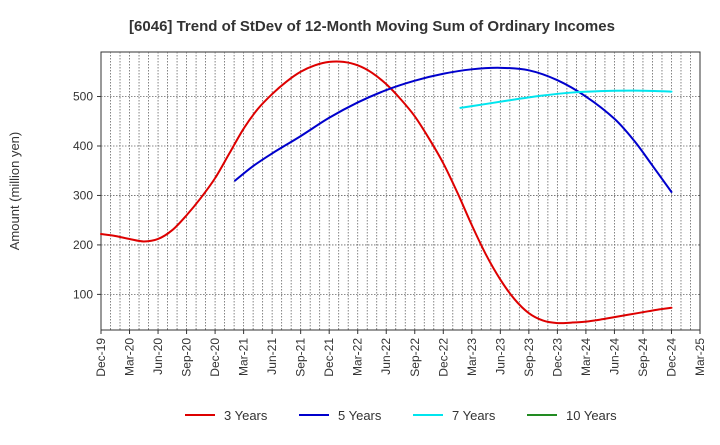 The width and height of the screenshot is (720, 445). Describe the element at coordinates (358, 357) in the screenshot. I see `x-tick-label: Mar-22` at that location.